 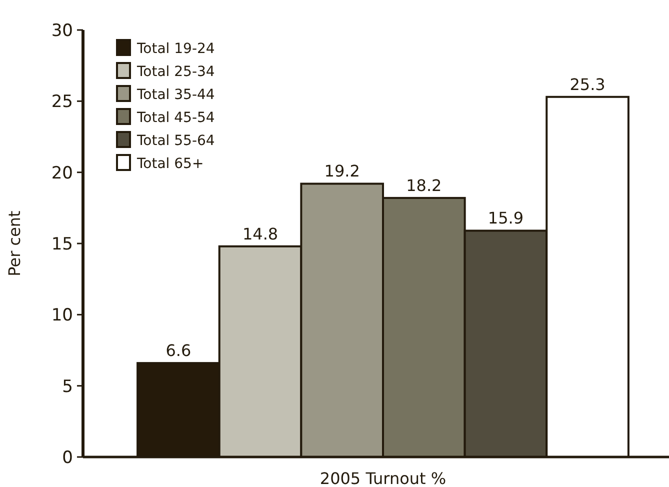 What do you see at coordinates (588, 84) in the screenshot?
I see `data-label: 25.3` at bounding box center [588, 84].